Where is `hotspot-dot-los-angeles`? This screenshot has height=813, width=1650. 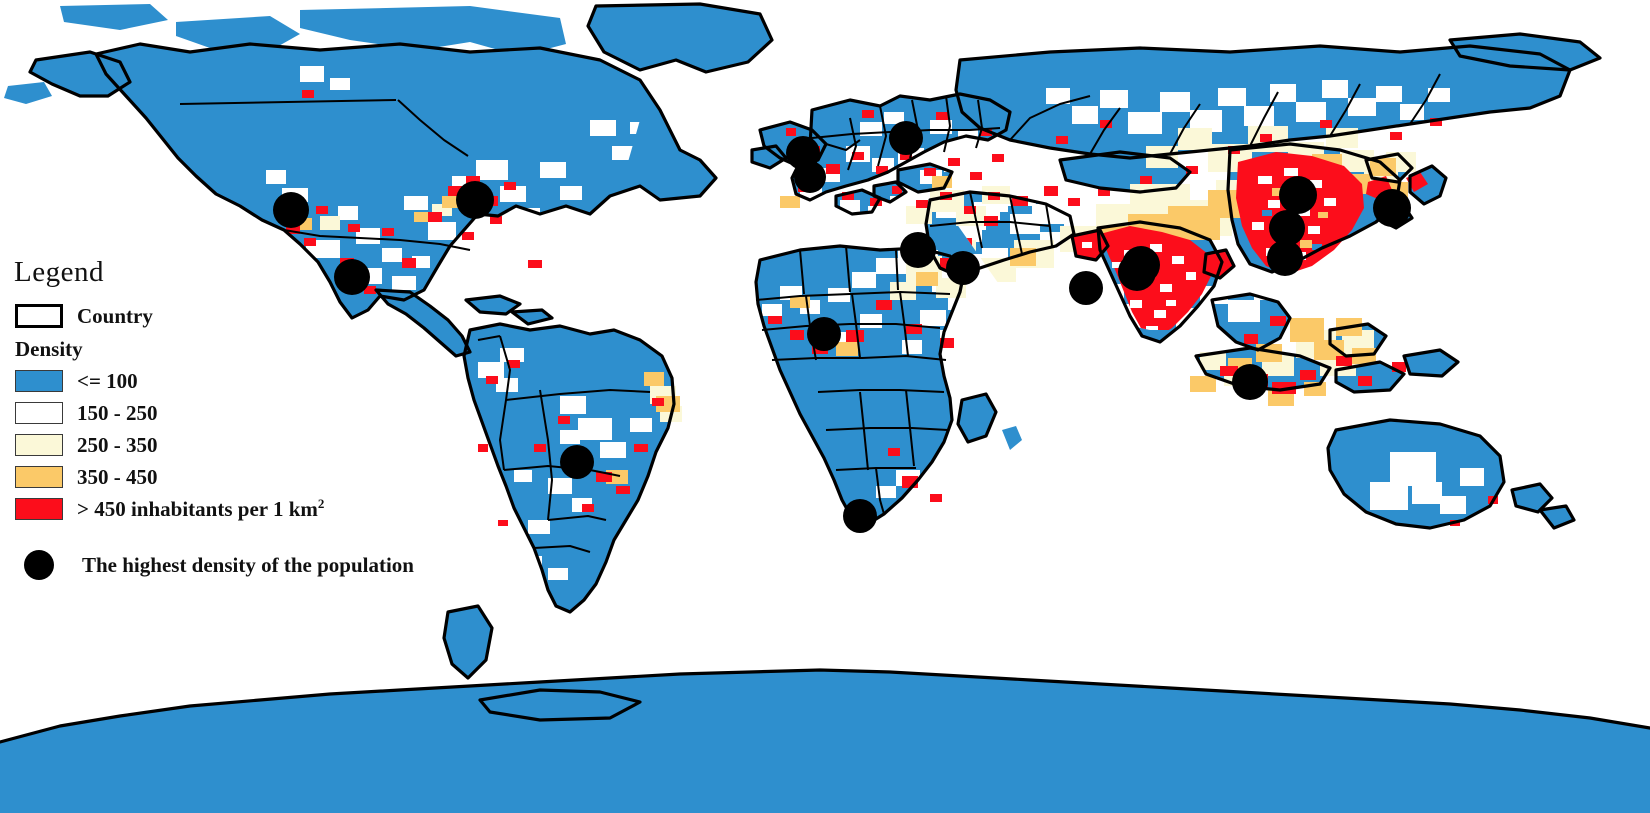
hotspot-dot-los-angeles is located at coordinates (291, 210).